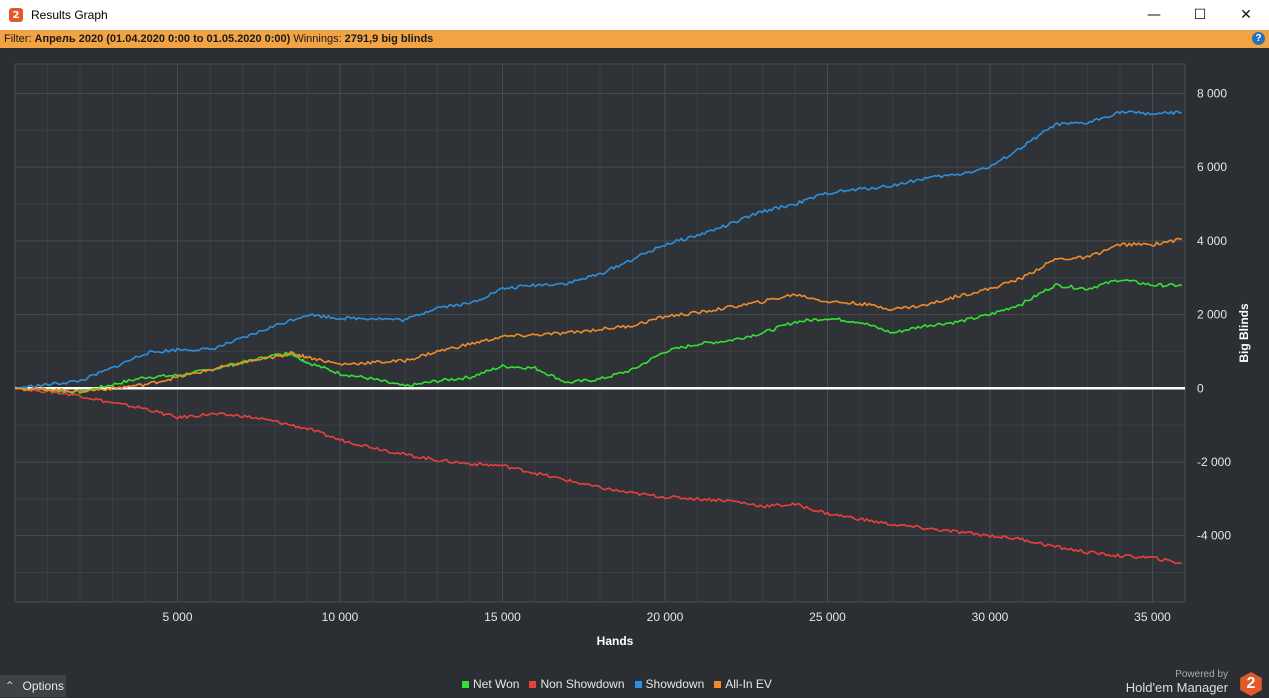 This screenshot has height=698, width=1269. I want to click on legend-label: All-In EV, so click(748, 684).